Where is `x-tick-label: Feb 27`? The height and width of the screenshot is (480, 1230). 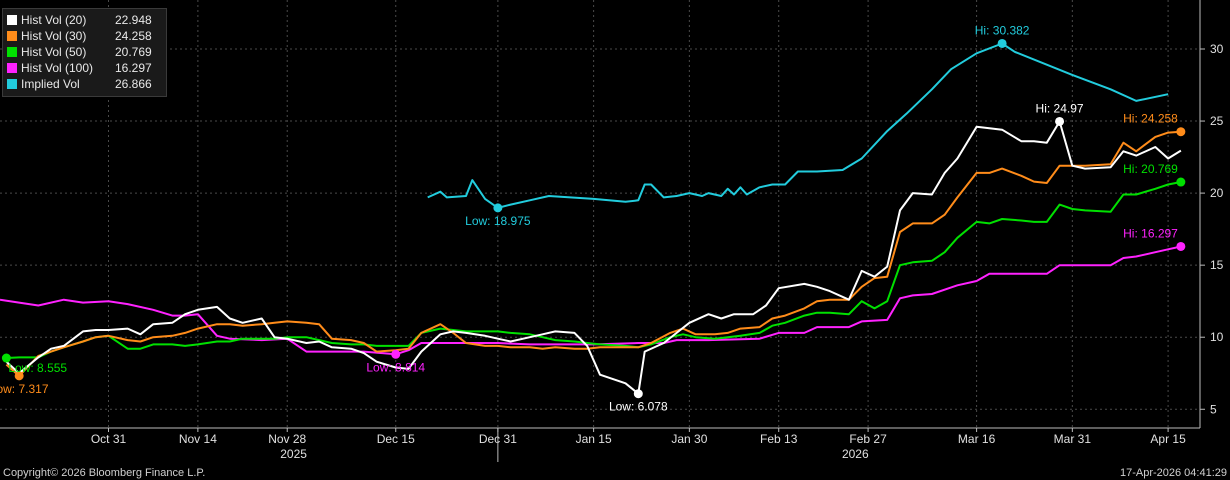 x-tick-label: Feb 27 is located at coordinates (868, 439).